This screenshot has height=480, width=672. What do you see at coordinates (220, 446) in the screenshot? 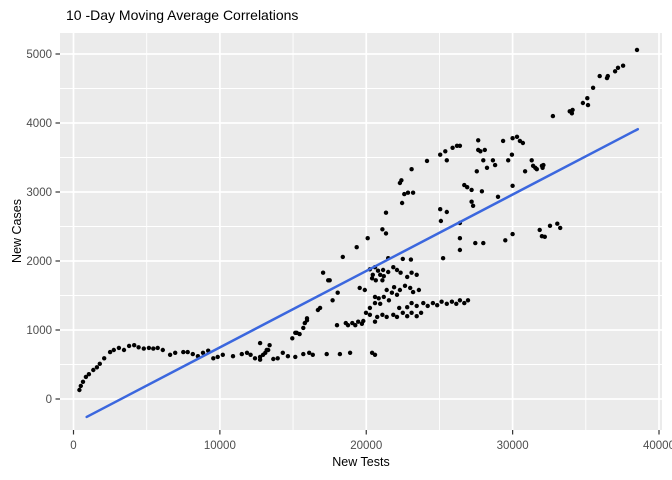
I see `x-tick-label: 10000` at bounding box center [220, 446].